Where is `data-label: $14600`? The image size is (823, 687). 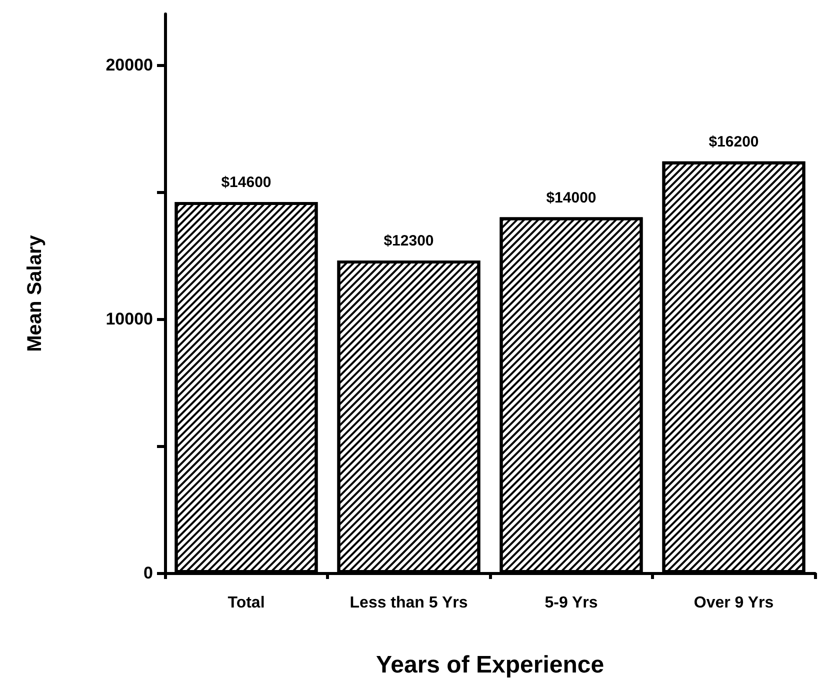
data-label: $14600 is located at coordinates (246, 183).